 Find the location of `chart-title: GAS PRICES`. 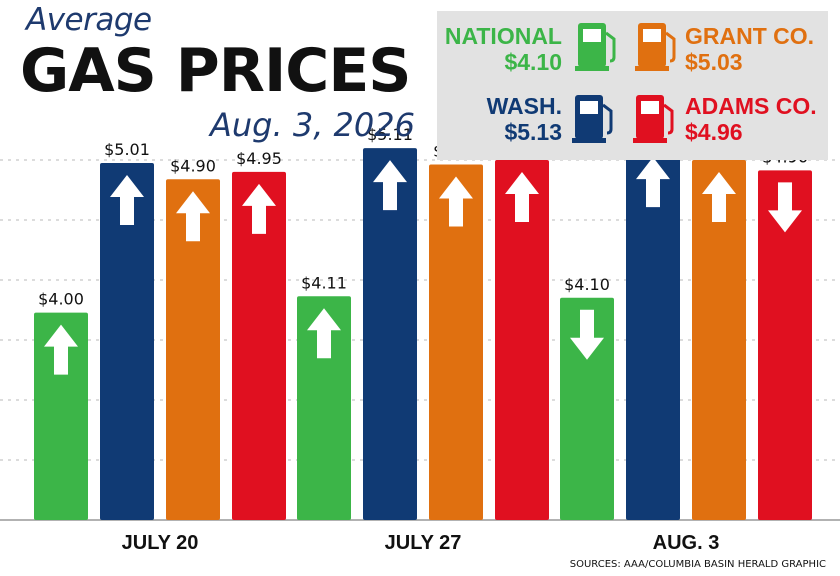

chart-title: GAS PRICES is located at coordinates (216, 71).